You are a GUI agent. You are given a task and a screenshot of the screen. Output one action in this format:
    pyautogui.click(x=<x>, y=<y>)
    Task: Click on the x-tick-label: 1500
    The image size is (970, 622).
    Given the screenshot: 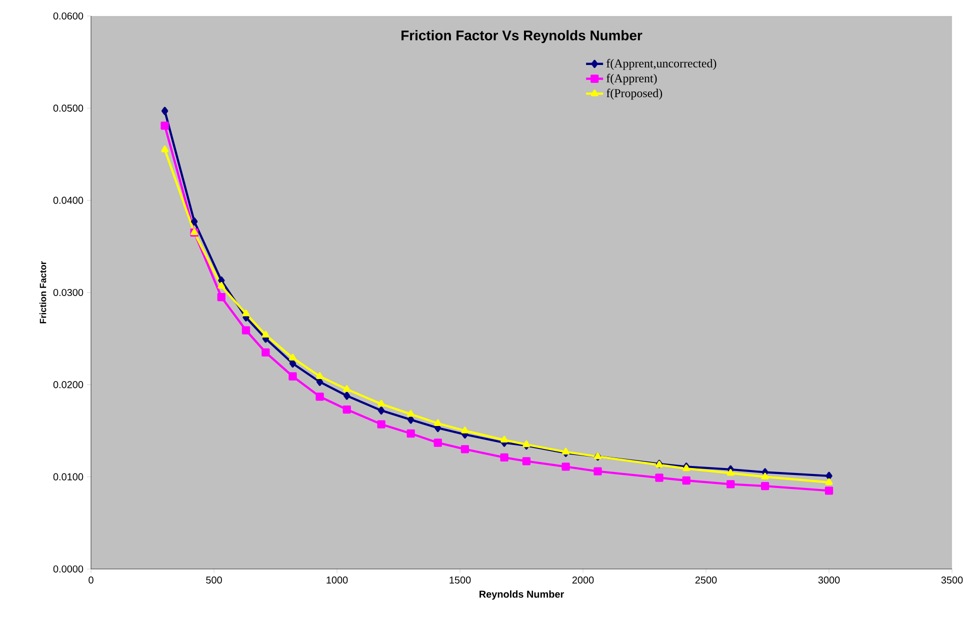 What is the action you would take?
    pyautogui.click(x=460, y=580)
    